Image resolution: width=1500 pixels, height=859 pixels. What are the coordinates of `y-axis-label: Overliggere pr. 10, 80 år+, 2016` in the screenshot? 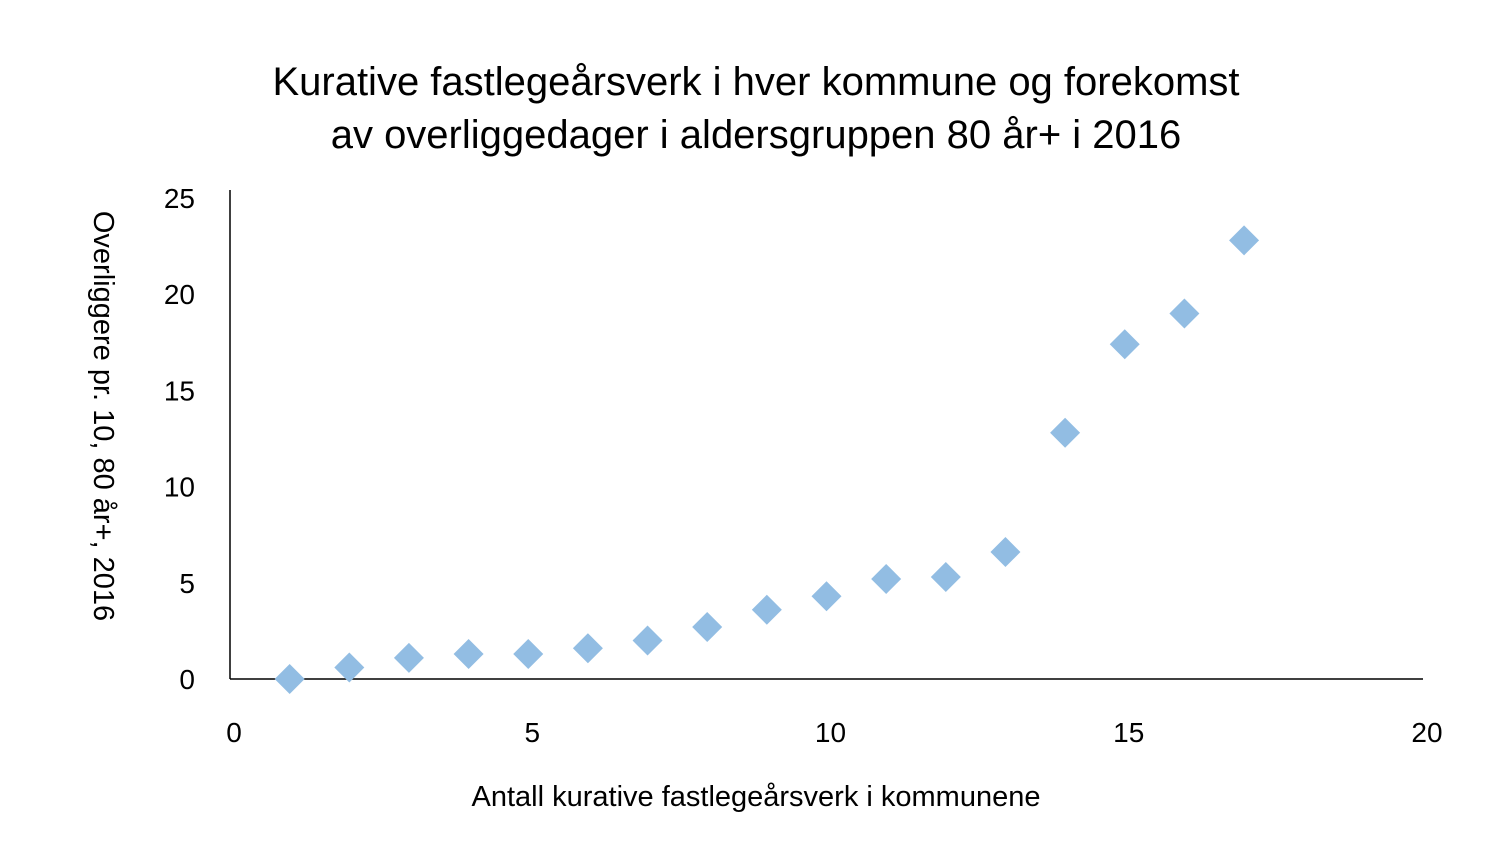 It's located at (103, 416).